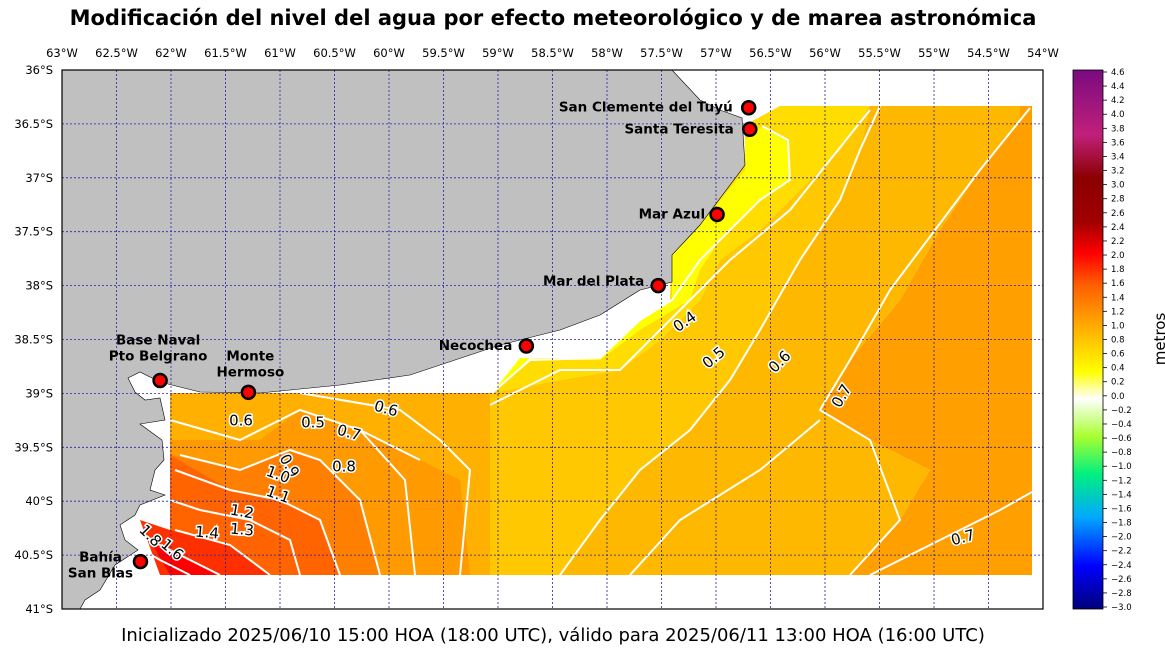 The height and width of the screenshot is (658, 1165). What do you see at coordinates (641, 259) in the screenshot?
I see `level-band-0.3` at bounding box center [641, 259].